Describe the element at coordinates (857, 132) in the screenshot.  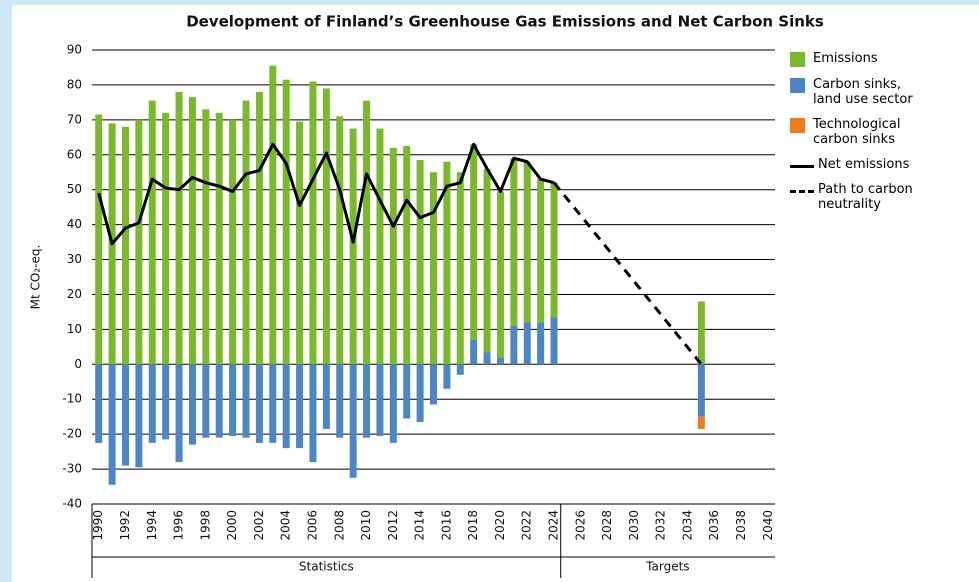
I see `legend-label: Technological carbon sinks` at that location.